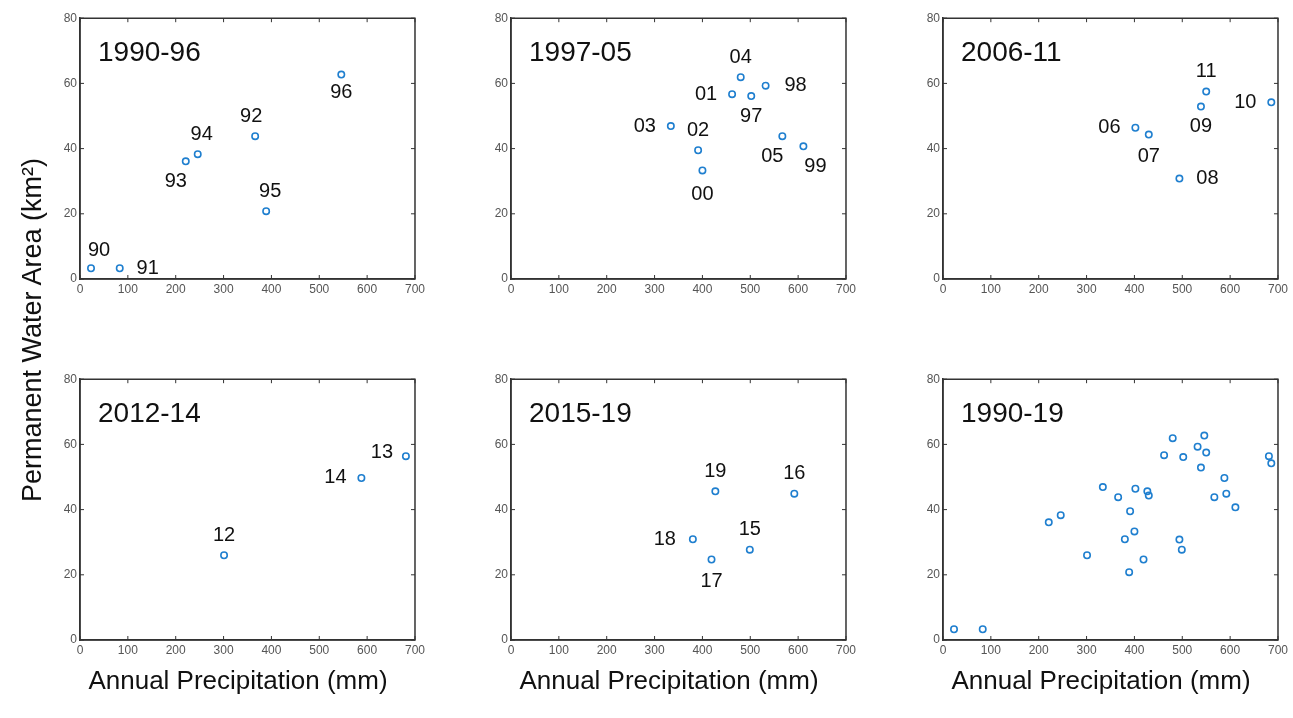 The image size is (1293, 718). What do you see at coordinates (382, 450) in the screenshot?
I see `annotation: 13` at bounding box center [382, 450].